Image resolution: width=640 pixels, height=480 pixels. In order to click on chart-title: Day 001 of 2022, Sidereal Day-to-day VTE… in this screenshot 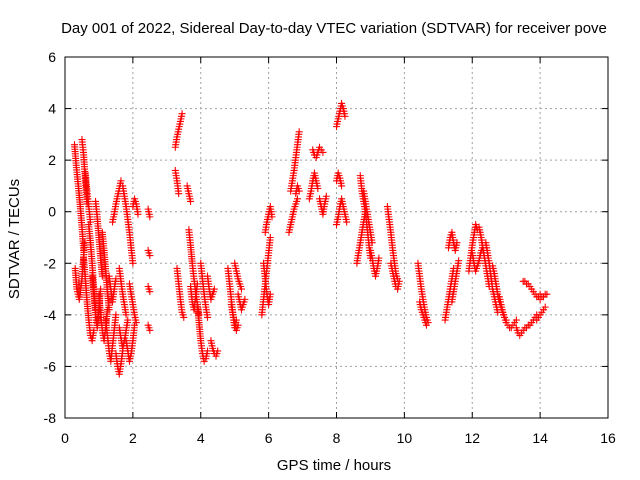, I will do `click(334, 28)`.